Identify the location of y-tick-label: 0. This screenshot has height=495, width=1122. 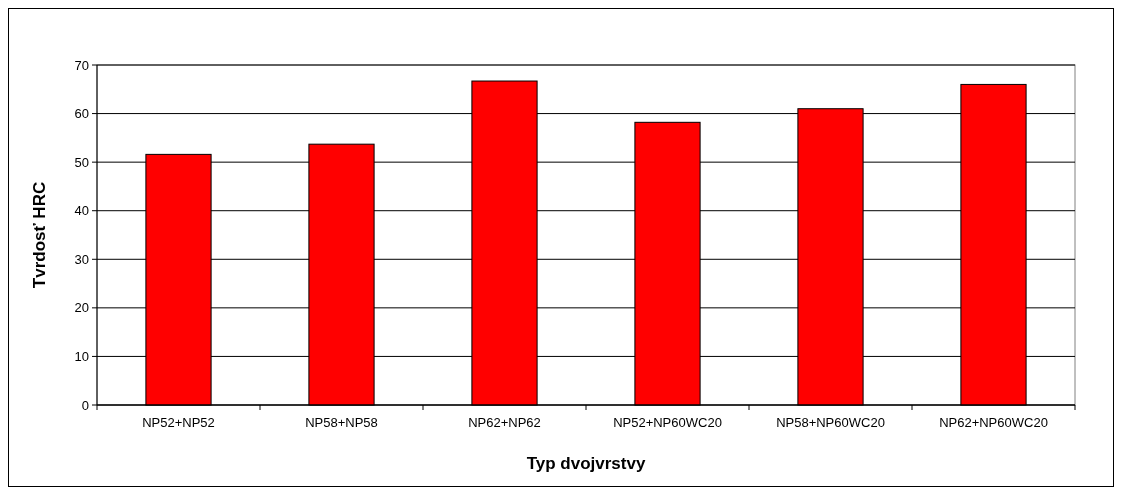
(85, 405).